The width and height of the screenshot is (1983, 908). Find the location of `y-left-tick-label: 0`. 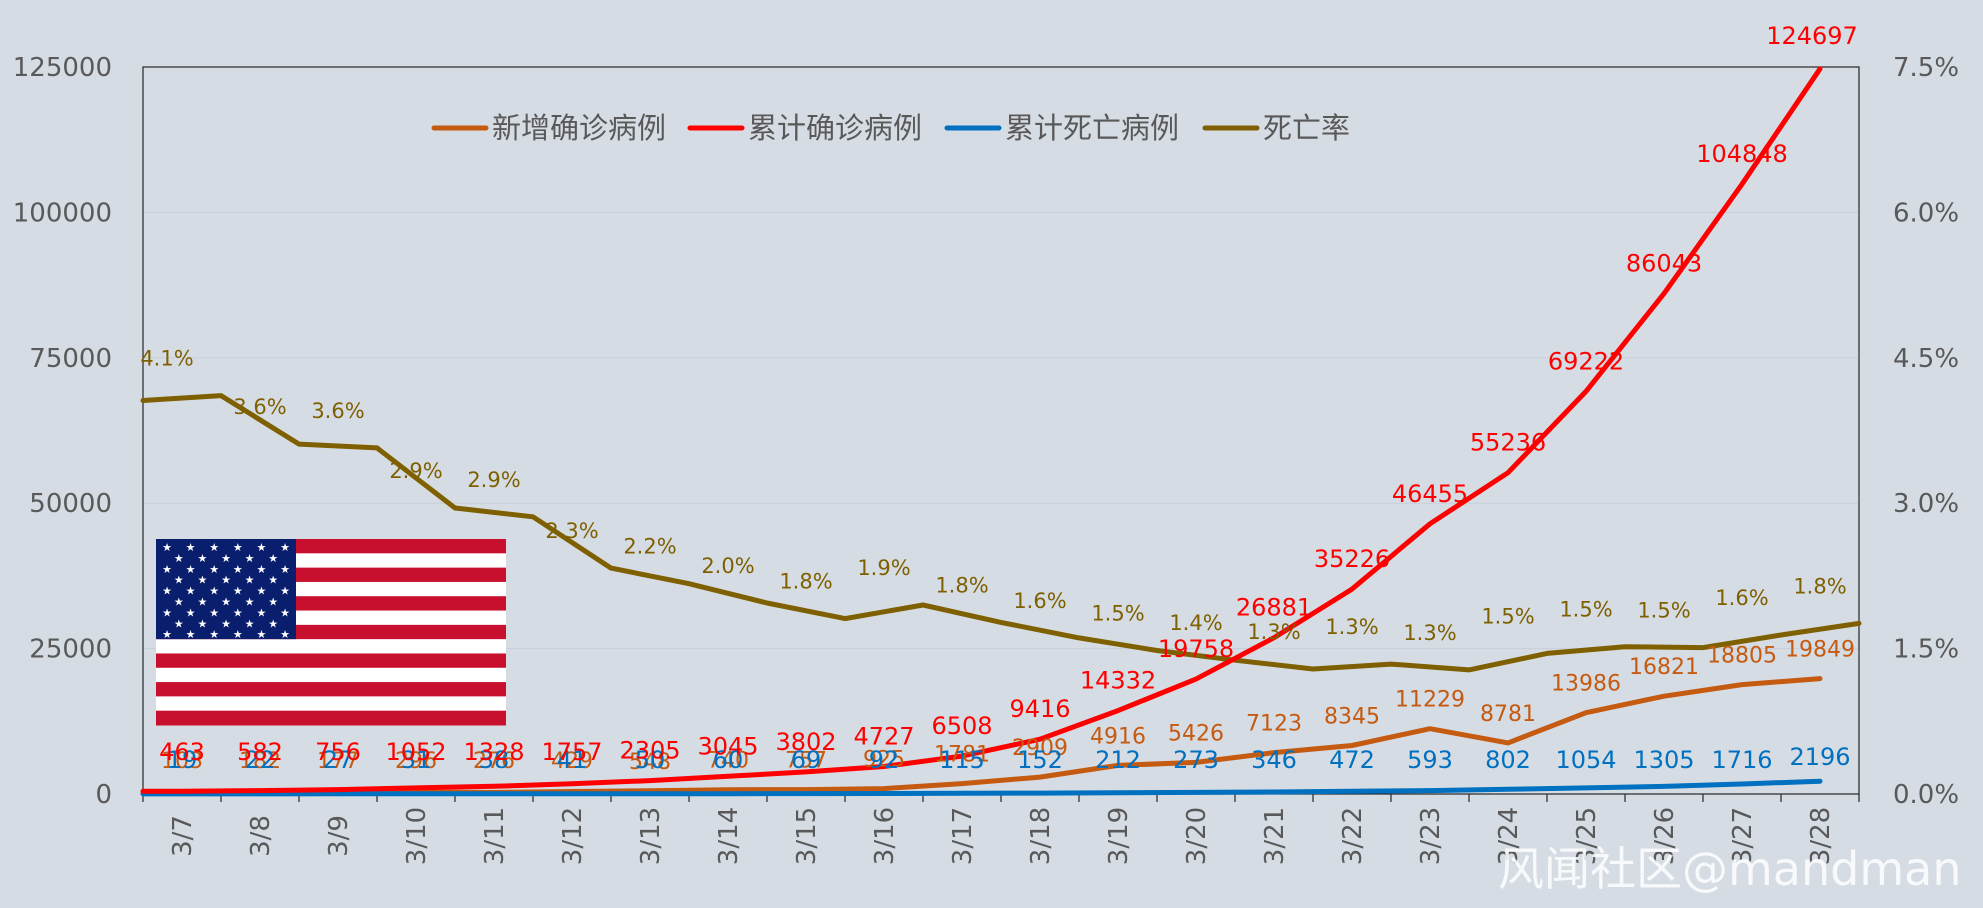

y-left-tick-label: 0 is located at coordinates (103, 795).